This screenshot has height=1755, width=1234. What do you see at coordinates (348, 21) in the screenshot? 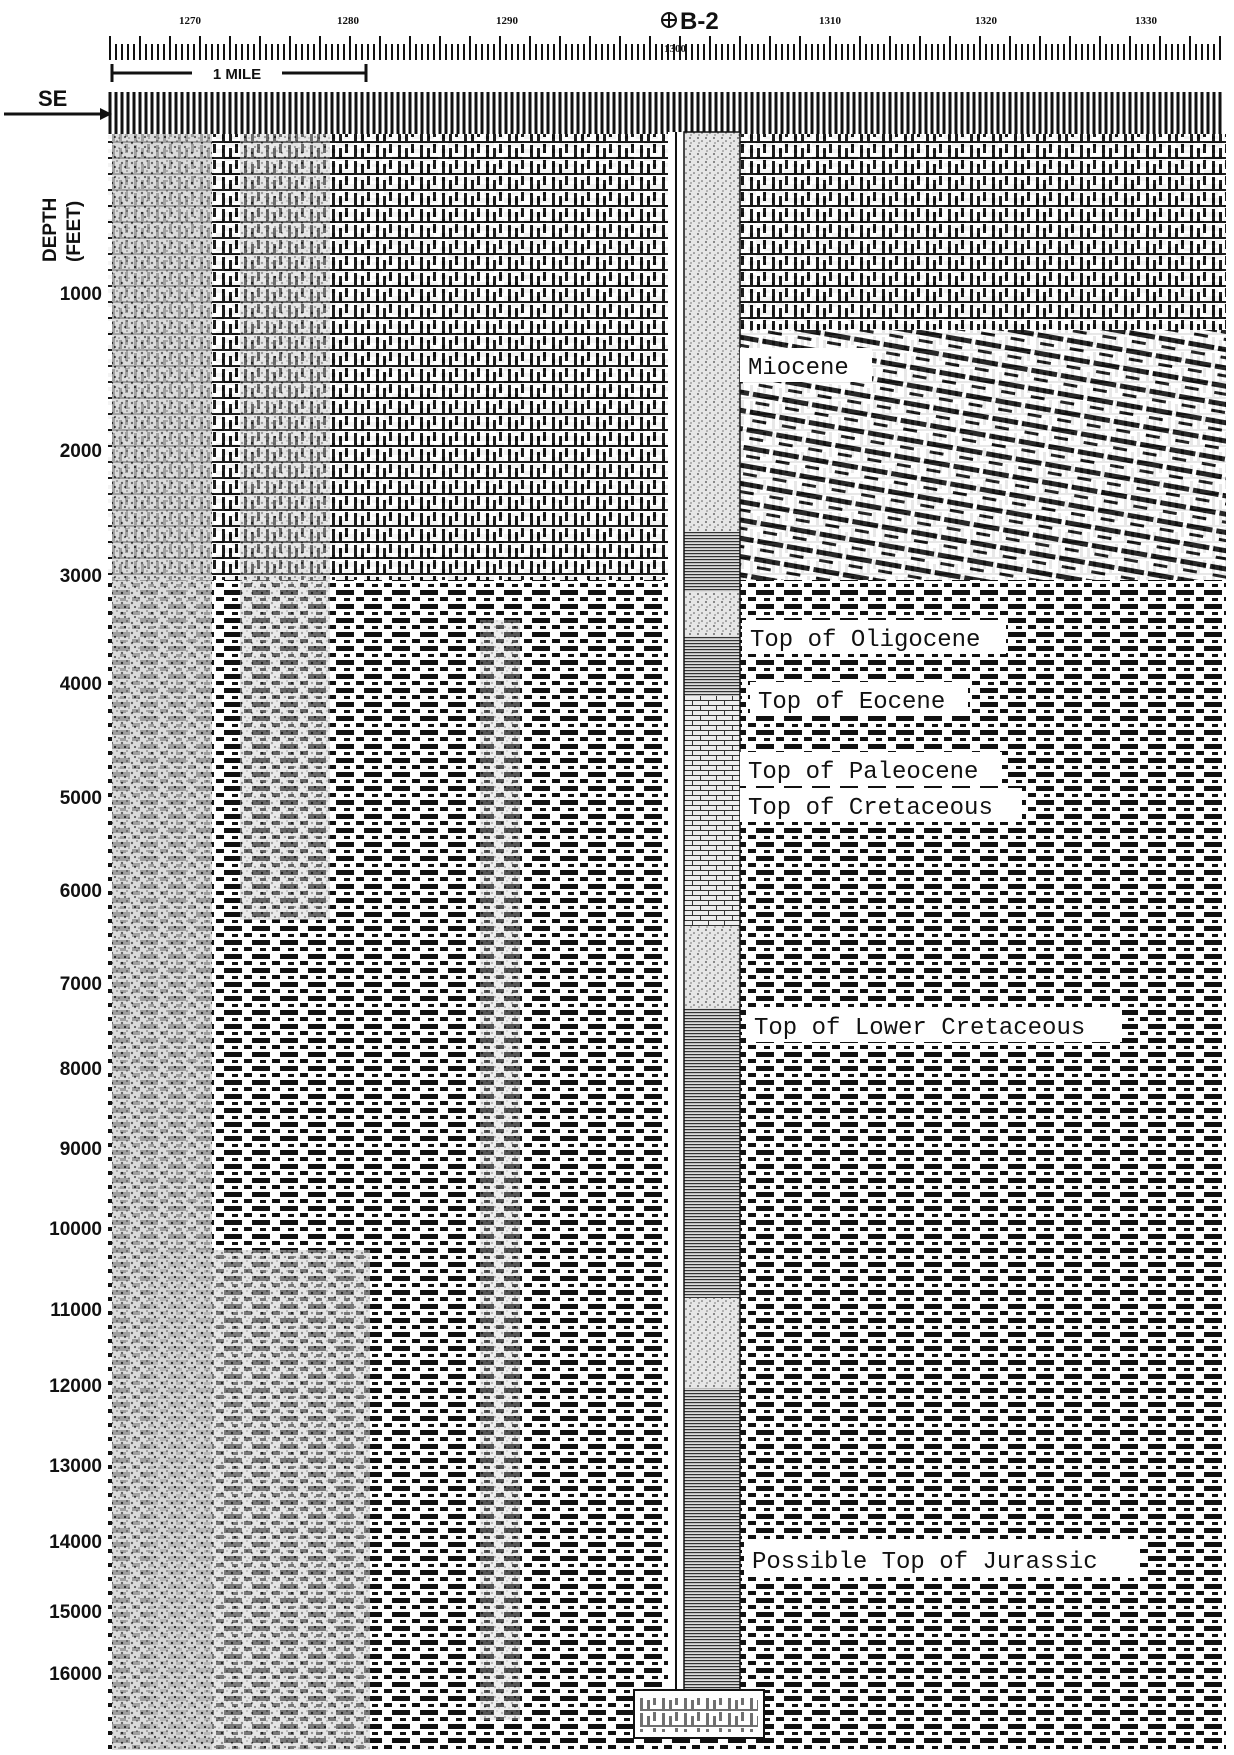
I see `shotpoint-label: 1280` at bounding box center [348, 21].